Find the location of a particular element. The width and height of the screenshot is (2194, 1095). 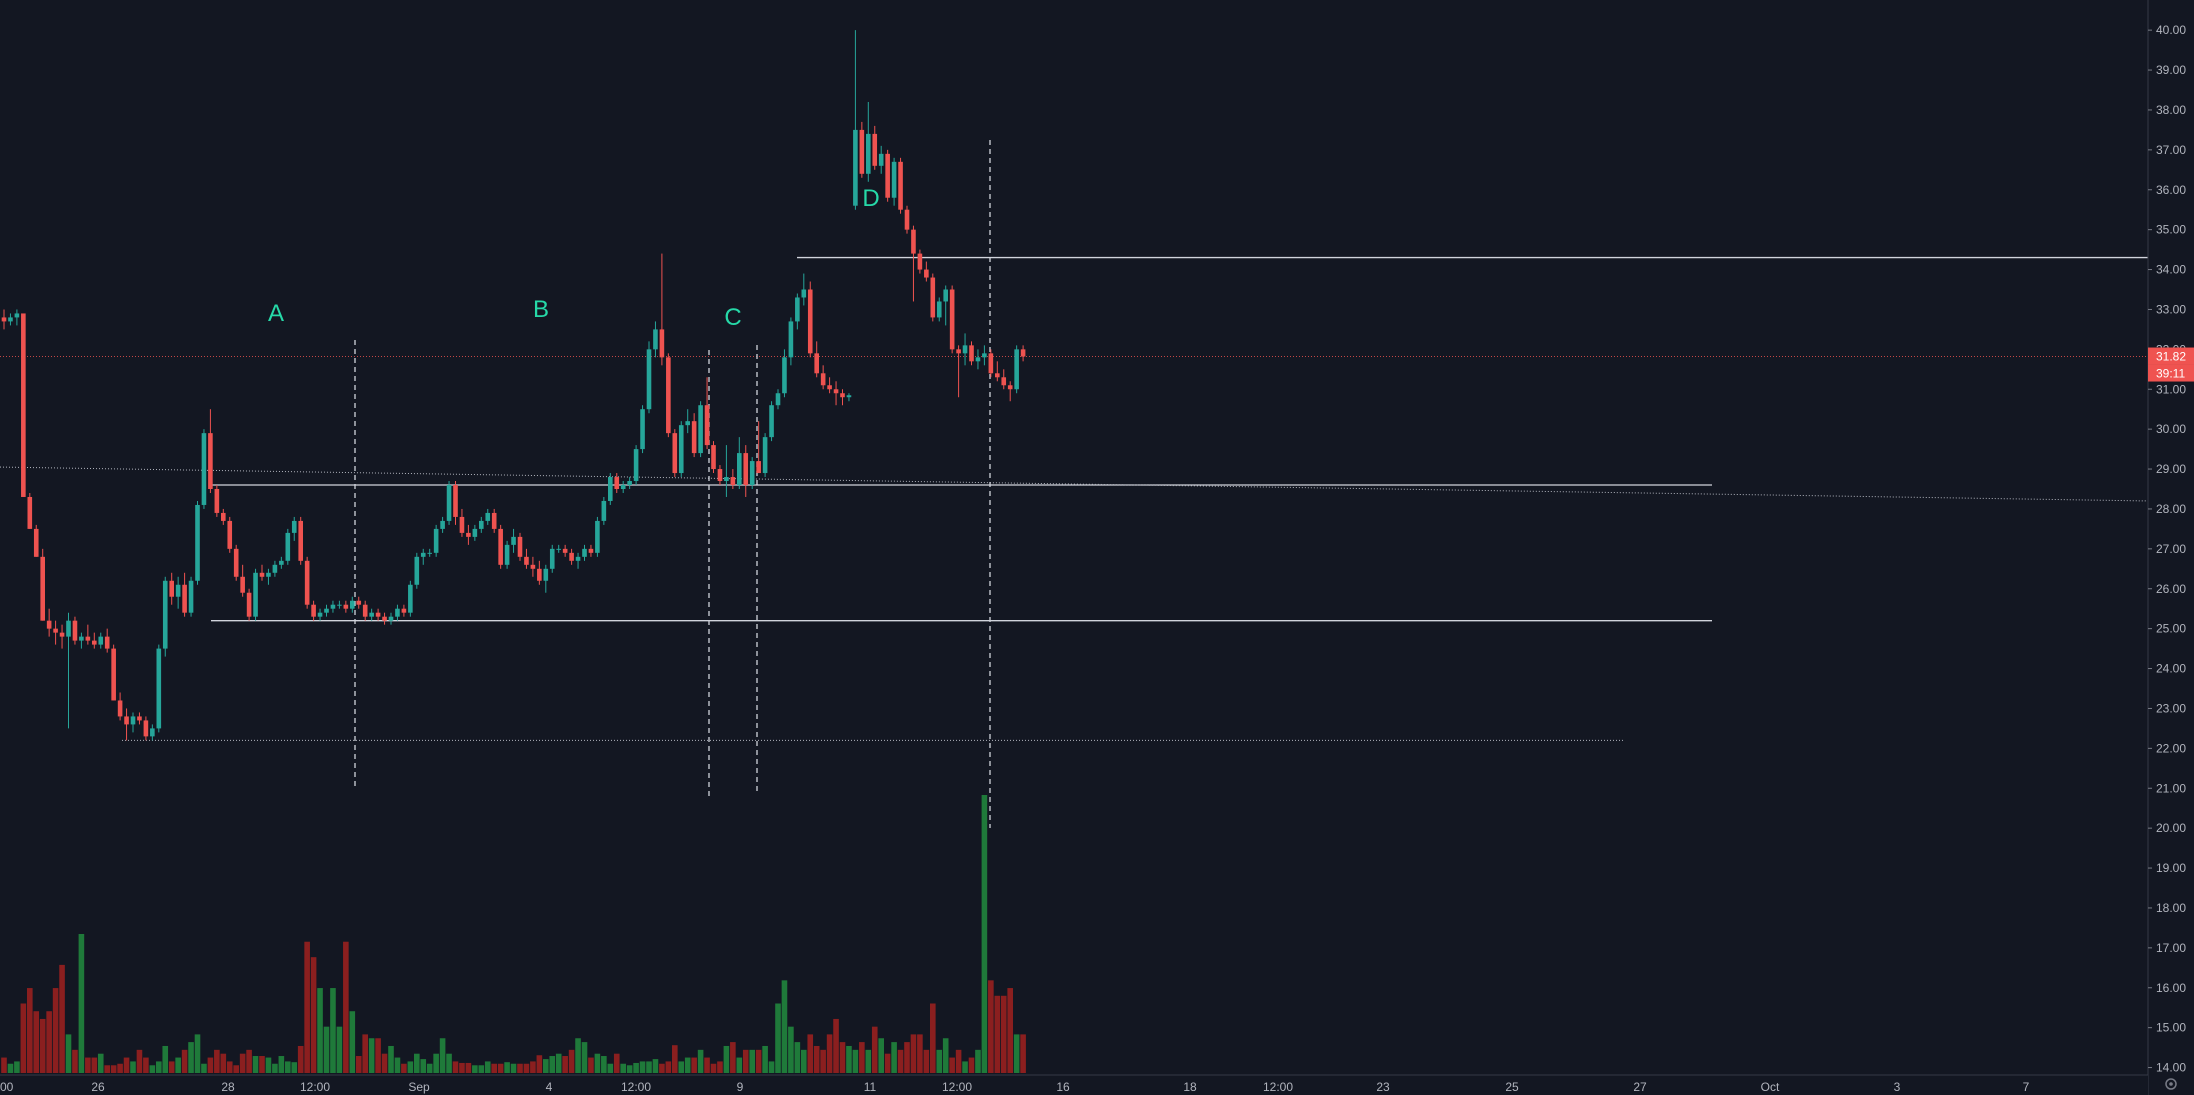

time-tick-label: 12:00 is located at coordinates (957, 1087).